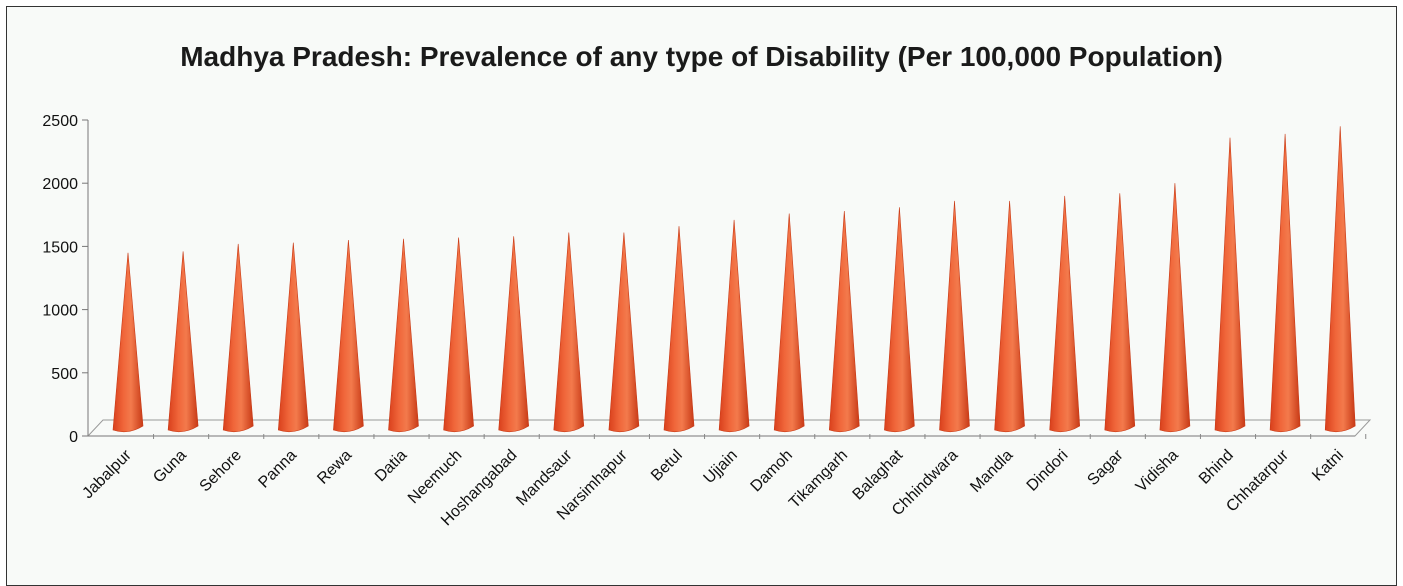 The image size is (1403, 586). Describe the element at coordinates (1328, 466) in the screenshot. I see `x-tick-label: Katni` at that location.